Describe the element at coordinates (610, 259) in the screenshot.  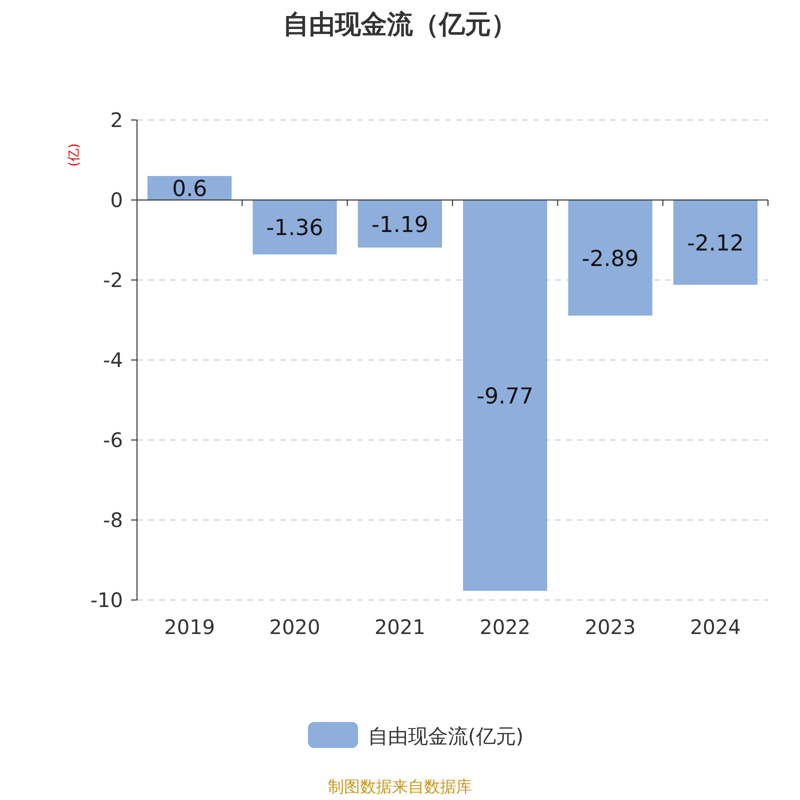
I see `data-label: -2.89` at that location.